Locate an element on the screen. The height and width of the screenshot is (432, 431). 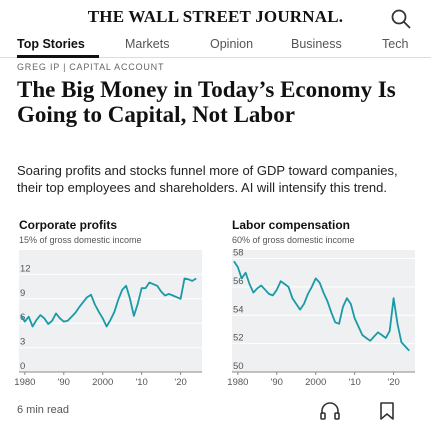
headphones-icon is located at coordinates (330, 411).